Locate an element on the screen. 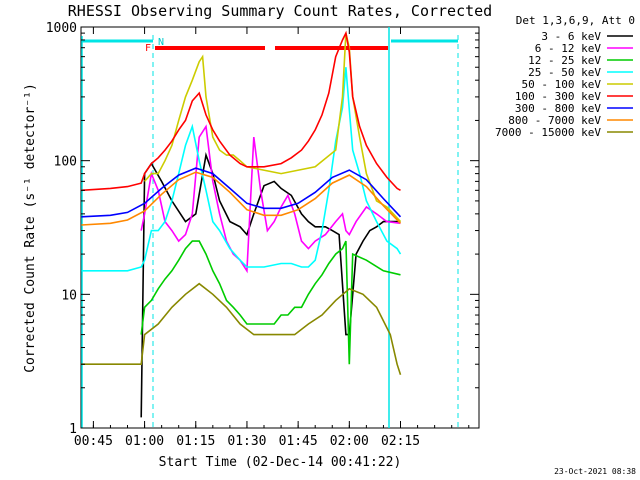 The width and height of the screenshot is (640, 480). x-tick-label: 00:45 is located at coordinates (93, 441).